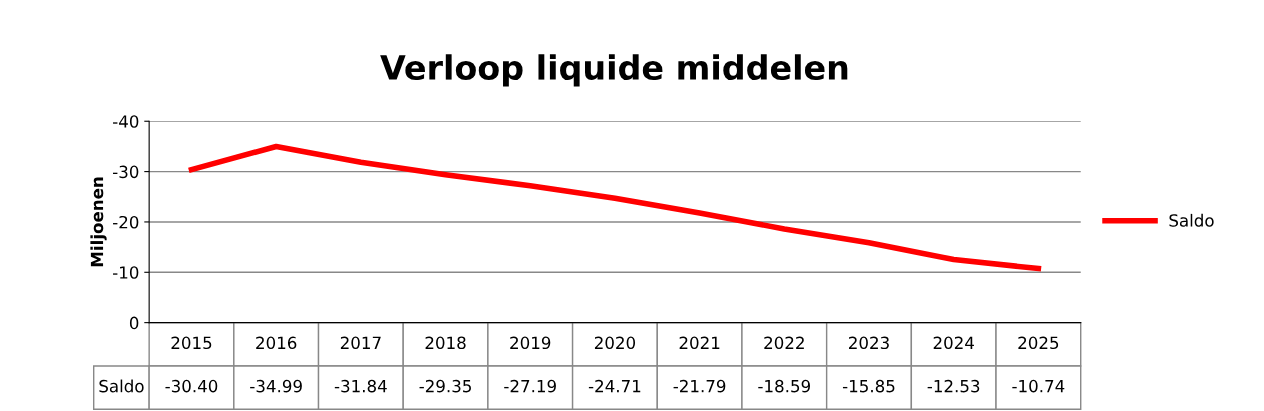 This screenshot has height=411, width=1264. What do you see at coordinates (445, 386) in the screenshot?
I see `data-label: -29.35` at bounding box center [445, 386].